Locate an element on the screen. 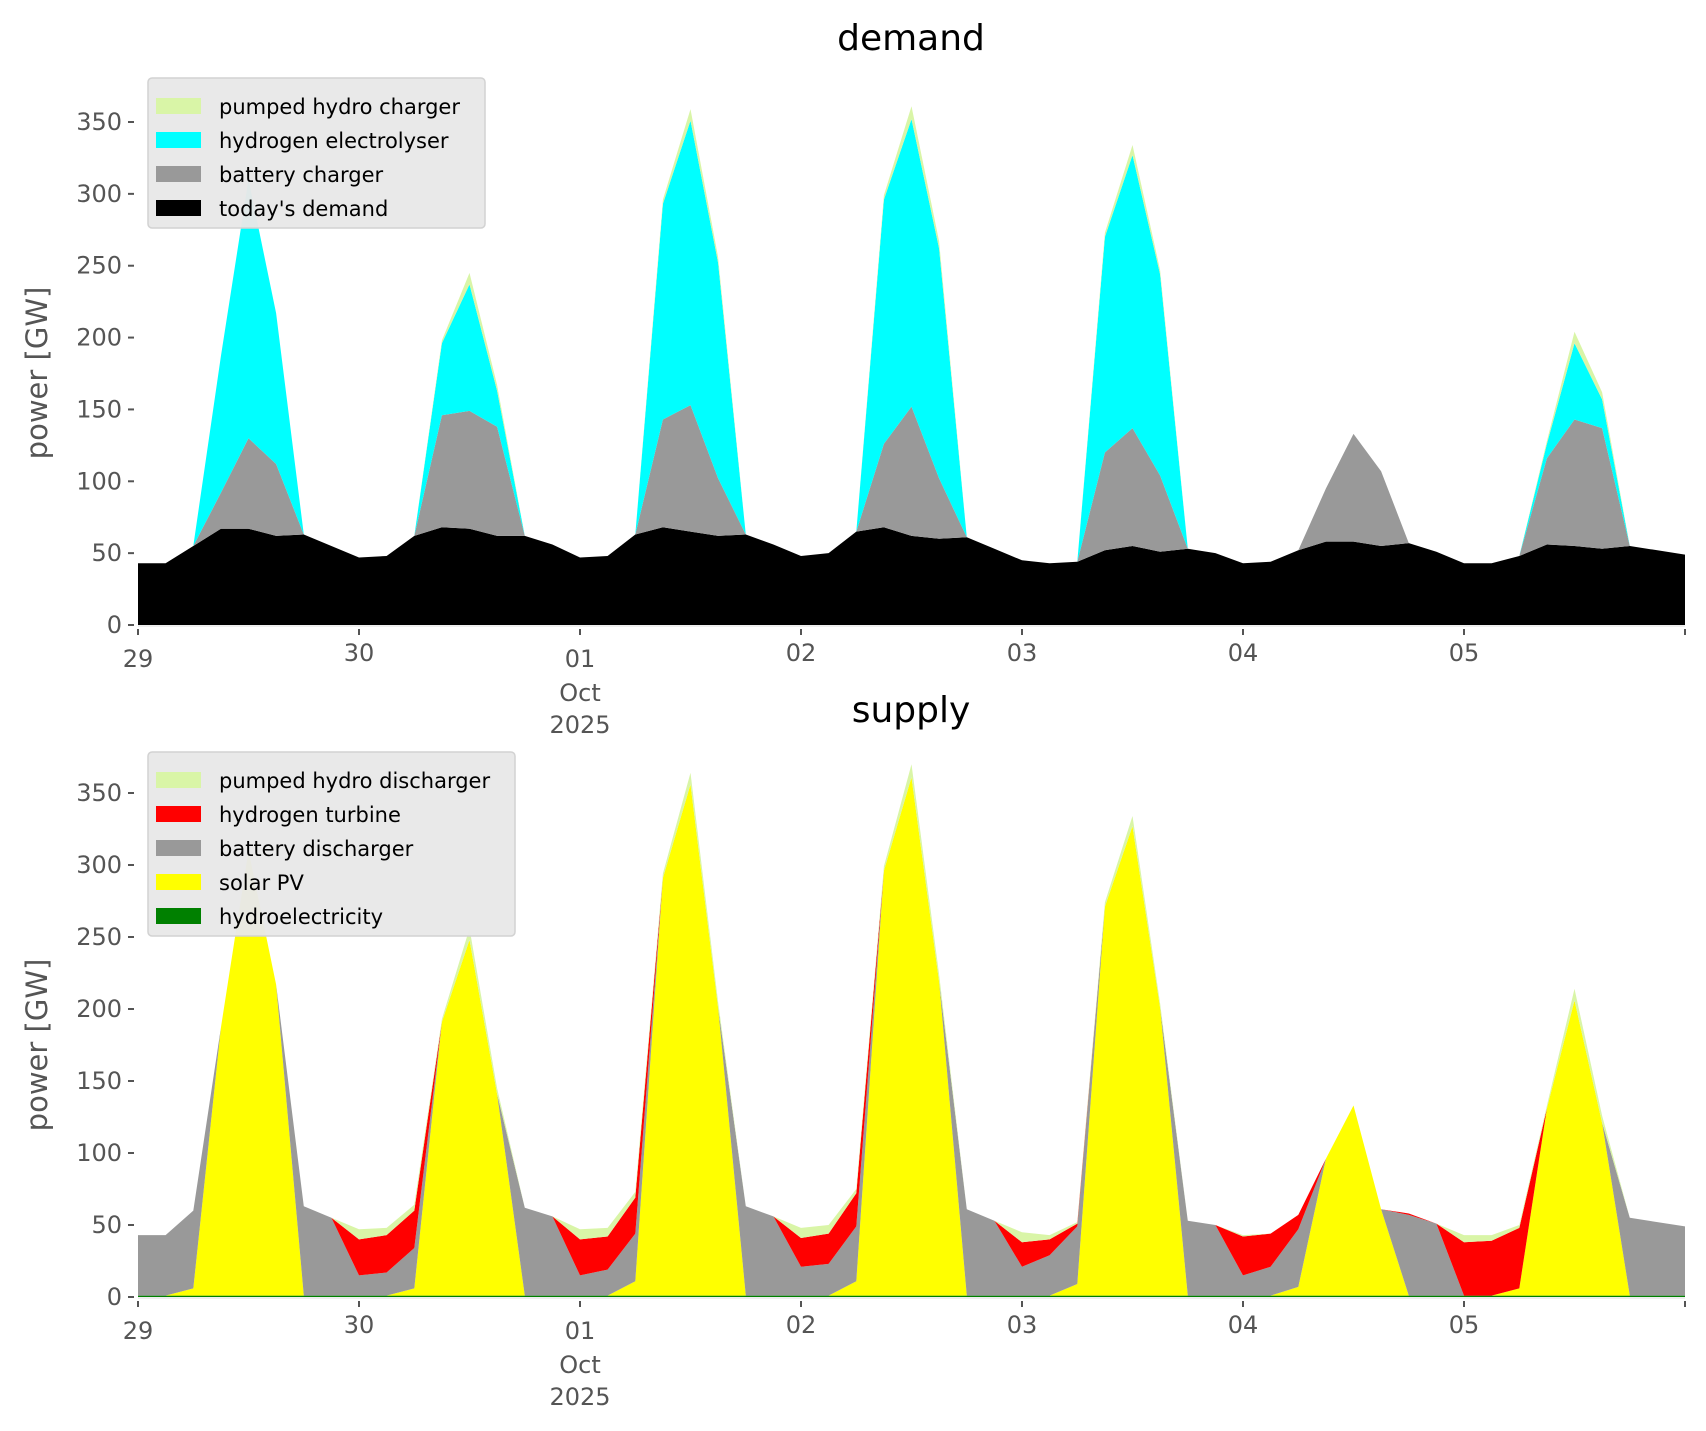 This screenshot has height=1431, width=1706. legend-swatch-pumped-hydro-discharger is located at coordinates (178, 780).